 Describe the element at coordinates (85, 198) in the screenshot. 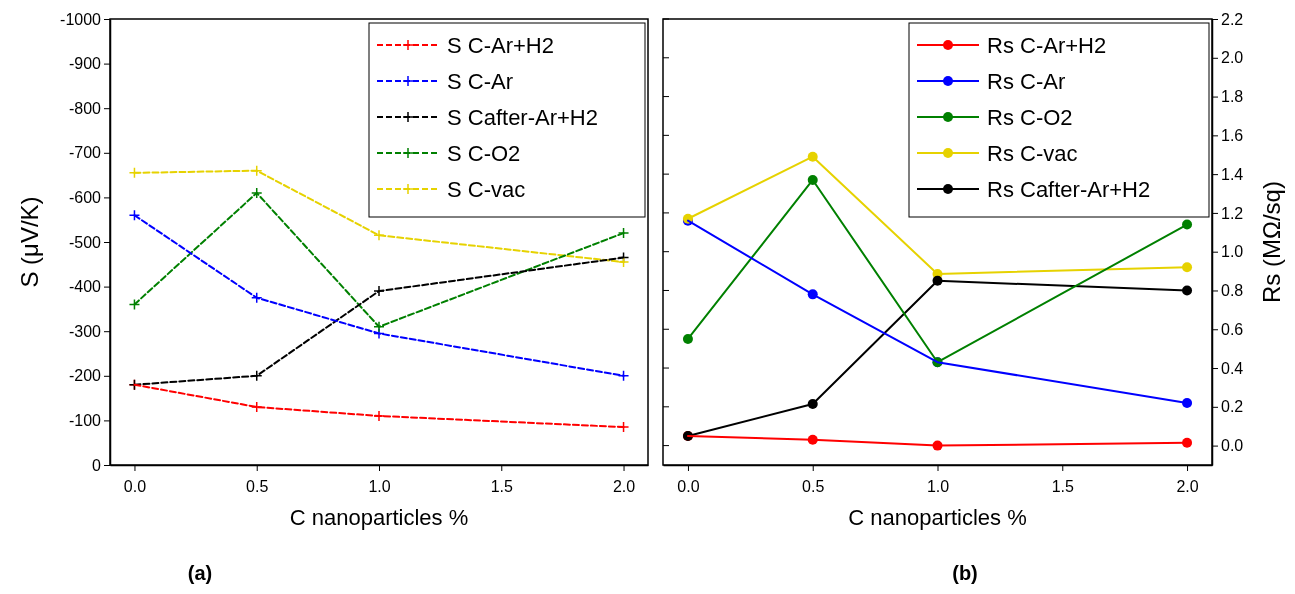

I see `y-tick-label: -600` at that location.